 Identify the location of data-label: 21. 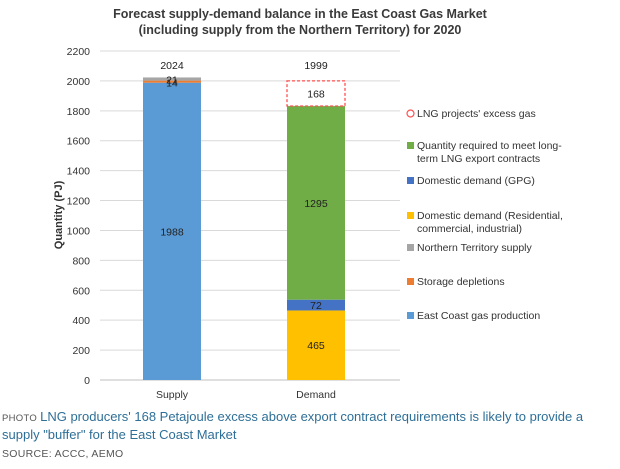
(172, 81).